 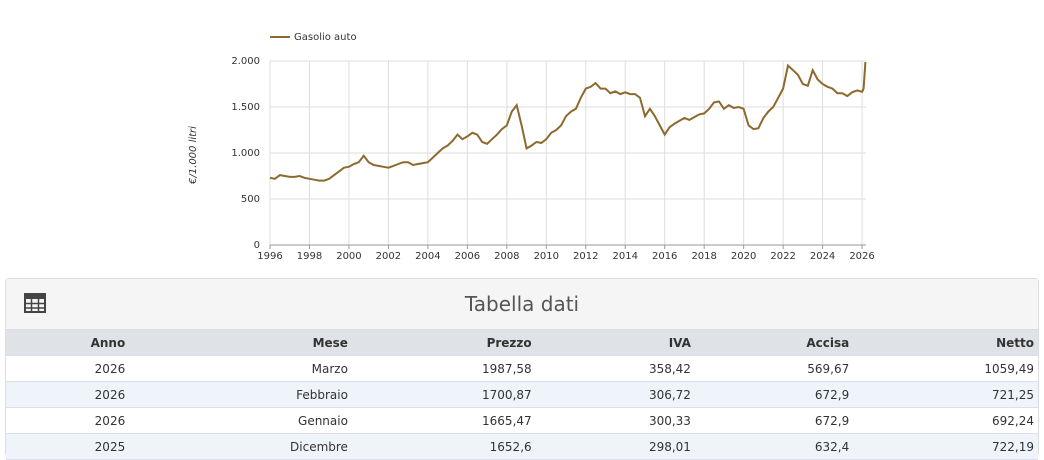 What do you see at coordinates (443, 446) in the screenshot?
I see `table-cell: 1652,6` at bounding box center [443, 446].